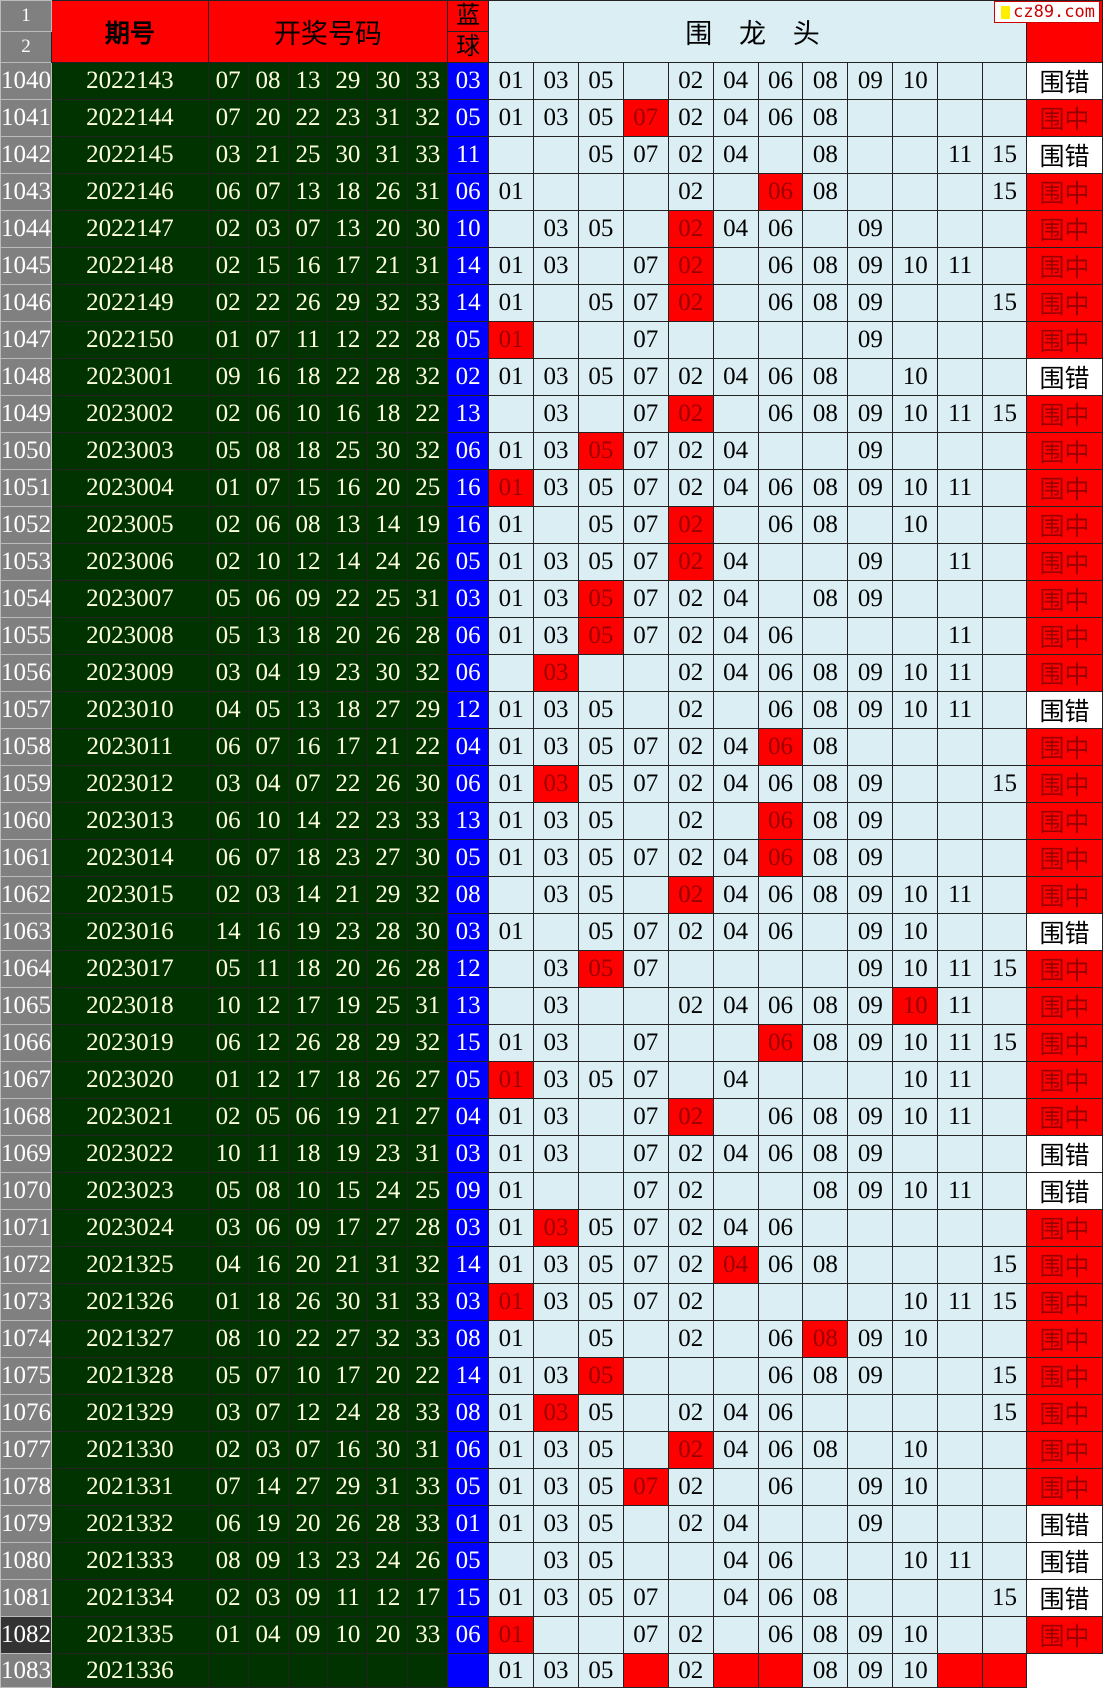 This screenshot has height=1688, width=1103. I want to click on red-ball-cell: 07, so click(268, 192).